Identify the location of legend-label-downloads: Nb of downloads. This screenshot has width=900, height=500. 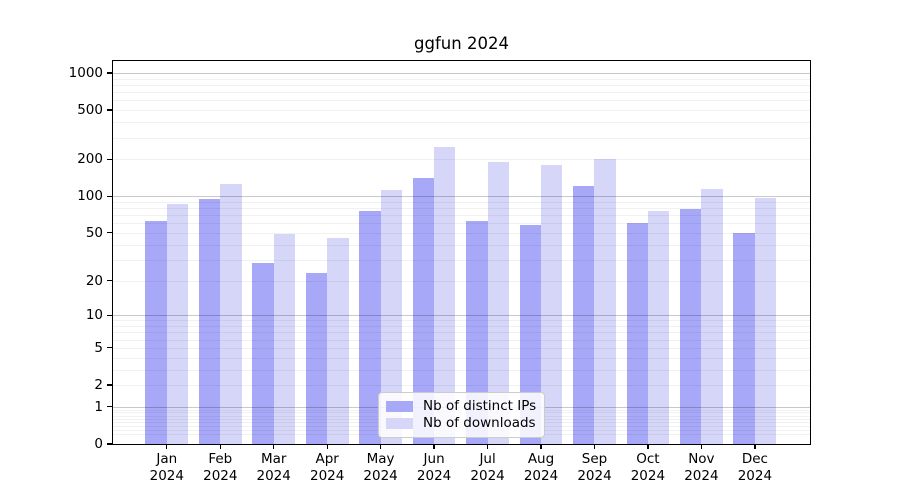
(479, 423).